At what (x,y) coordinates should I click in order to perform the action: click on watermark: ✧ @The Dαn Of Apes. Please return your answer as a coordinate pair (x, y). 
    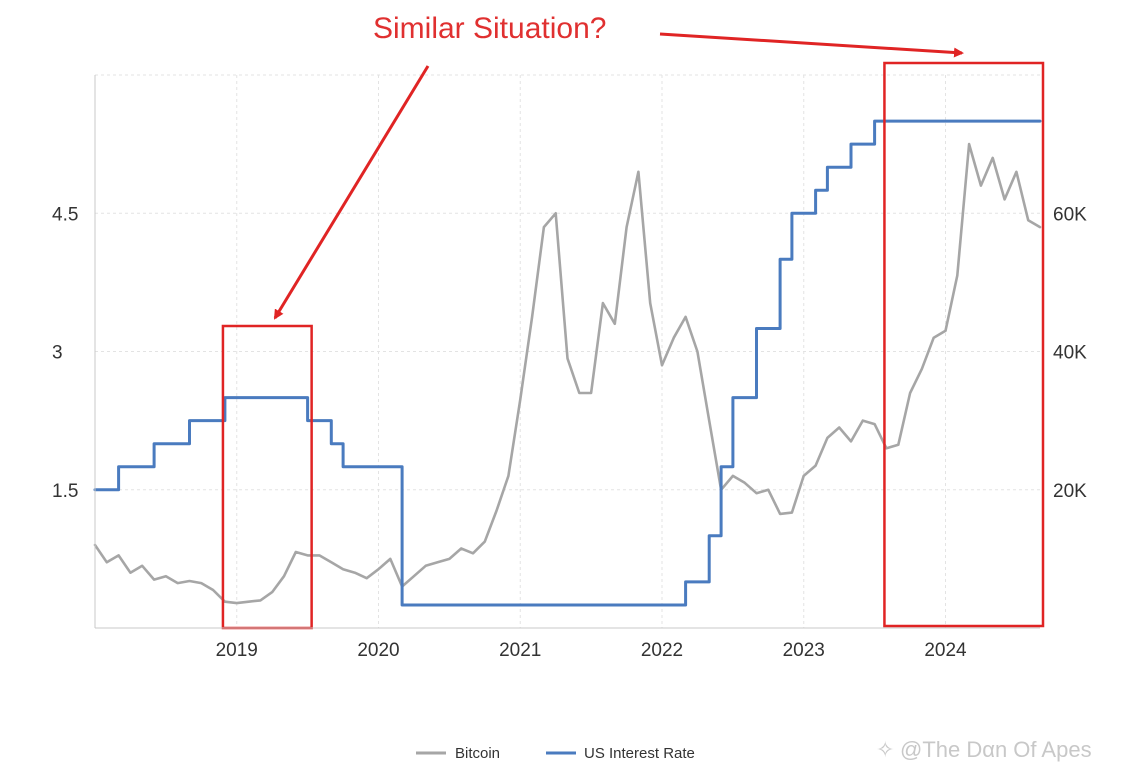
    Looking at the image, I should click on (984, 749).